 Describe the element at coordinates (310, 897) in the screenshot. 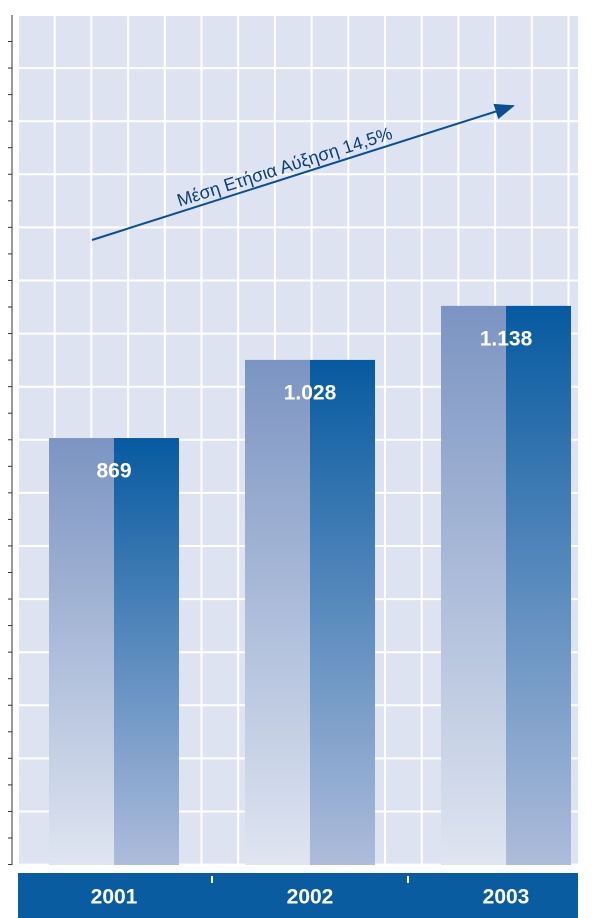

I see `x-tick-label: 2002` at that location.